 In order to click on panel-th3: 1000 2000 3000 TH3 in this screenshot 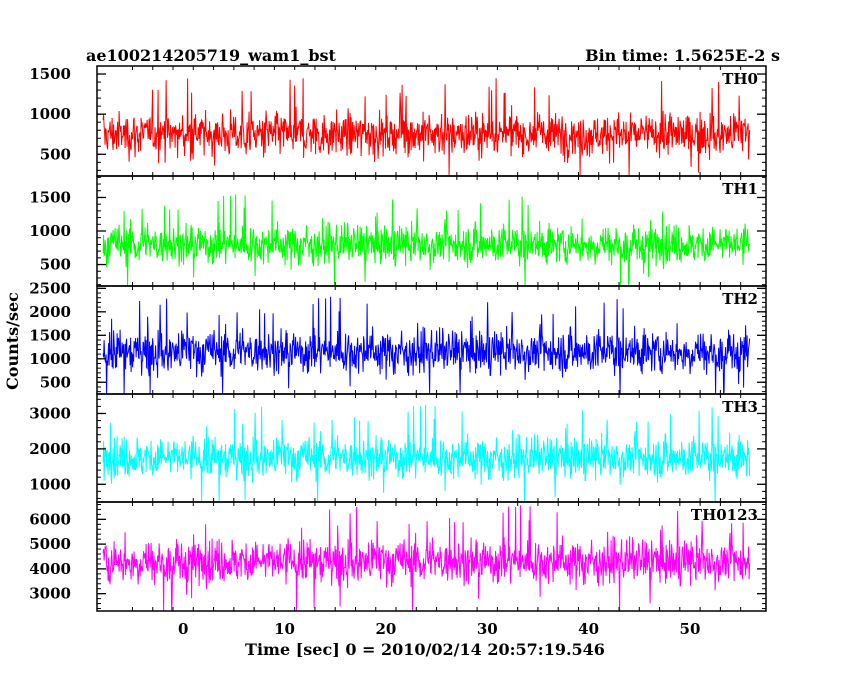, I will do `click(398, 448)`.